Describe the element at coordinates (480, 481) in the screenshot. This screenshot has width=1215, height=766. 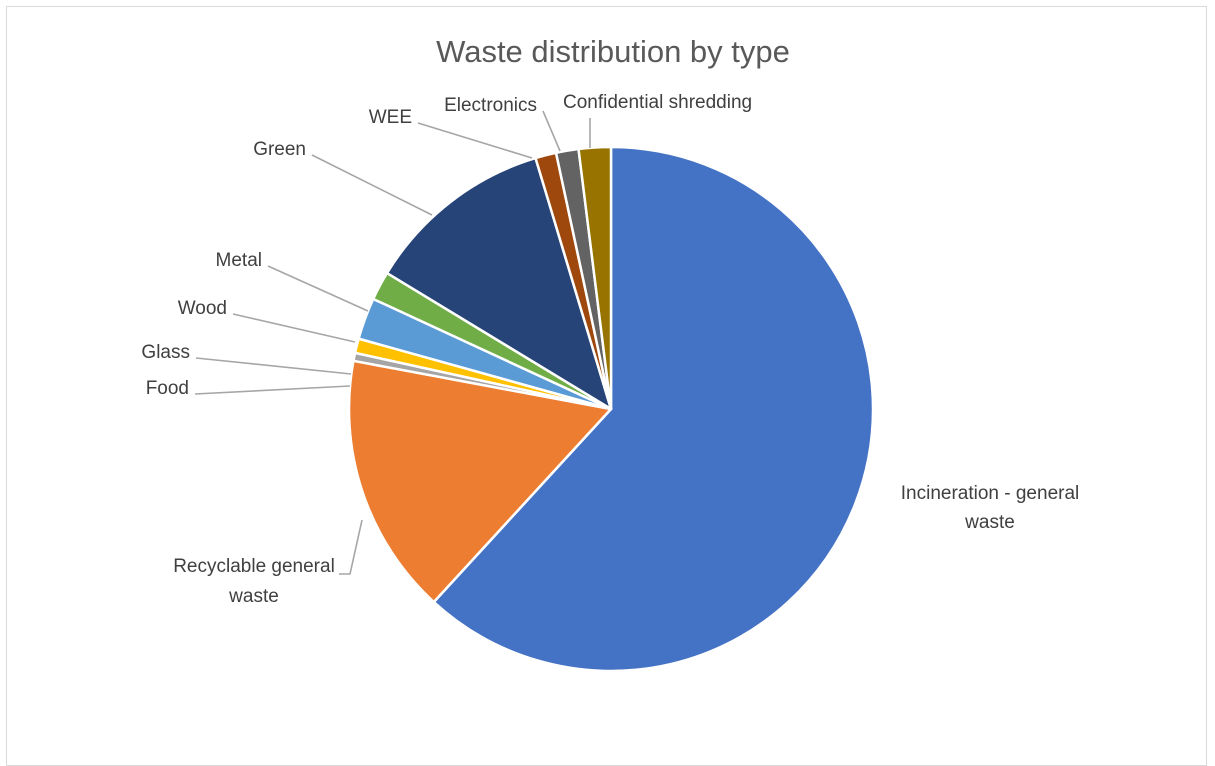
I see `pie-slice-recyclable-general-waste` at that location.